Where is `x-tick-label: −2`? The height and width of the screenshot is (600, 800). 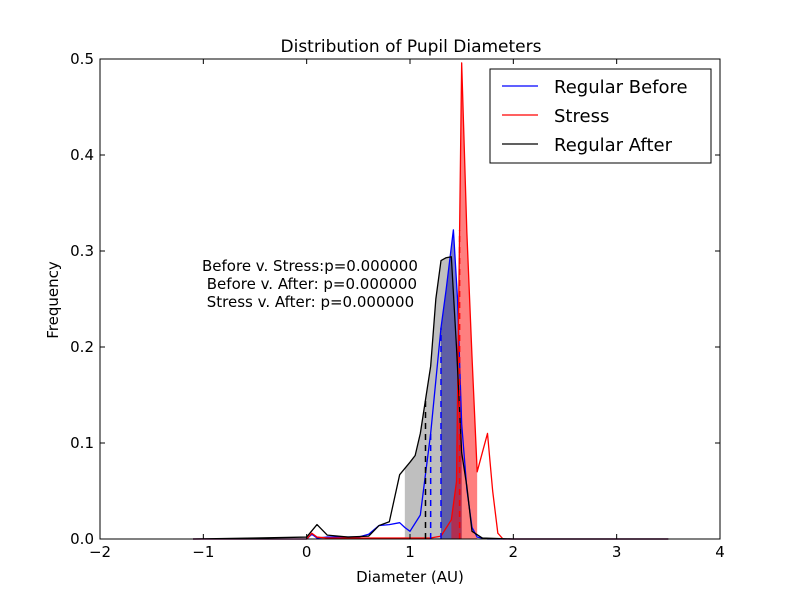
x-tick-label: −2 is located at coordinates (100, 552).